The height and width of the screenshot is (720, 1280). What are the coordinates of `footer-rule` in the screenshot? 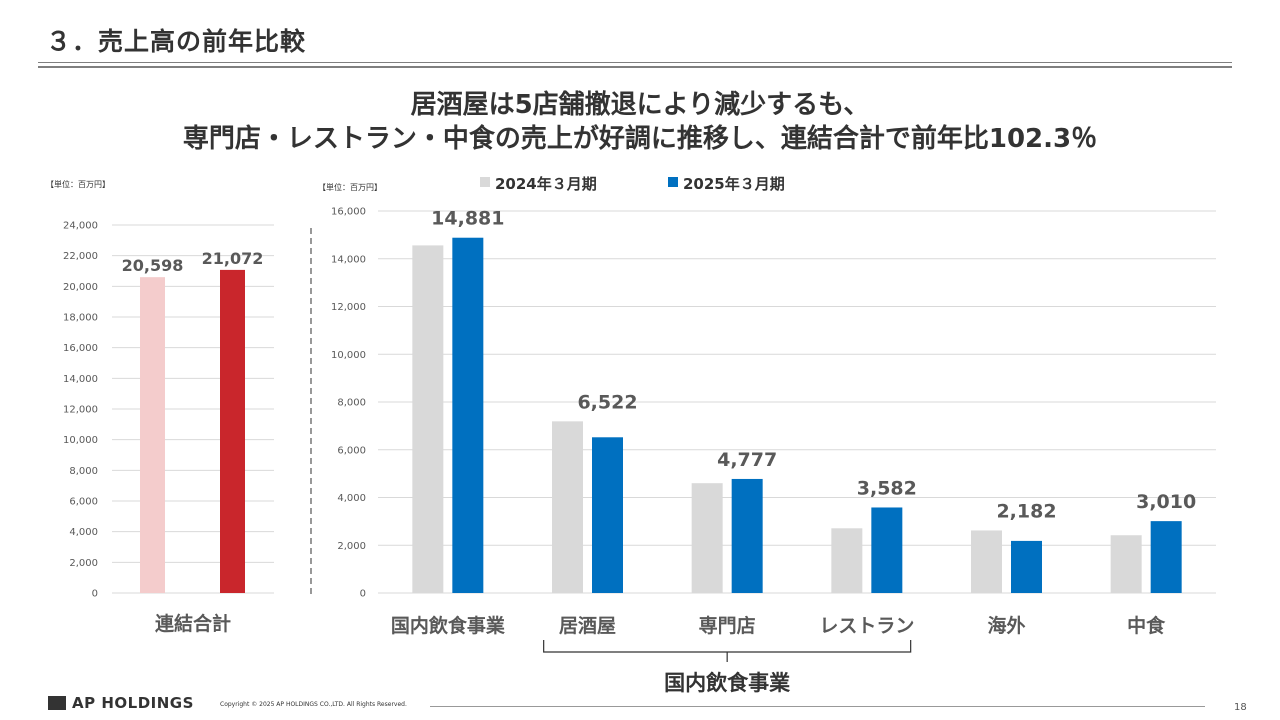 It's located at (817, 706).